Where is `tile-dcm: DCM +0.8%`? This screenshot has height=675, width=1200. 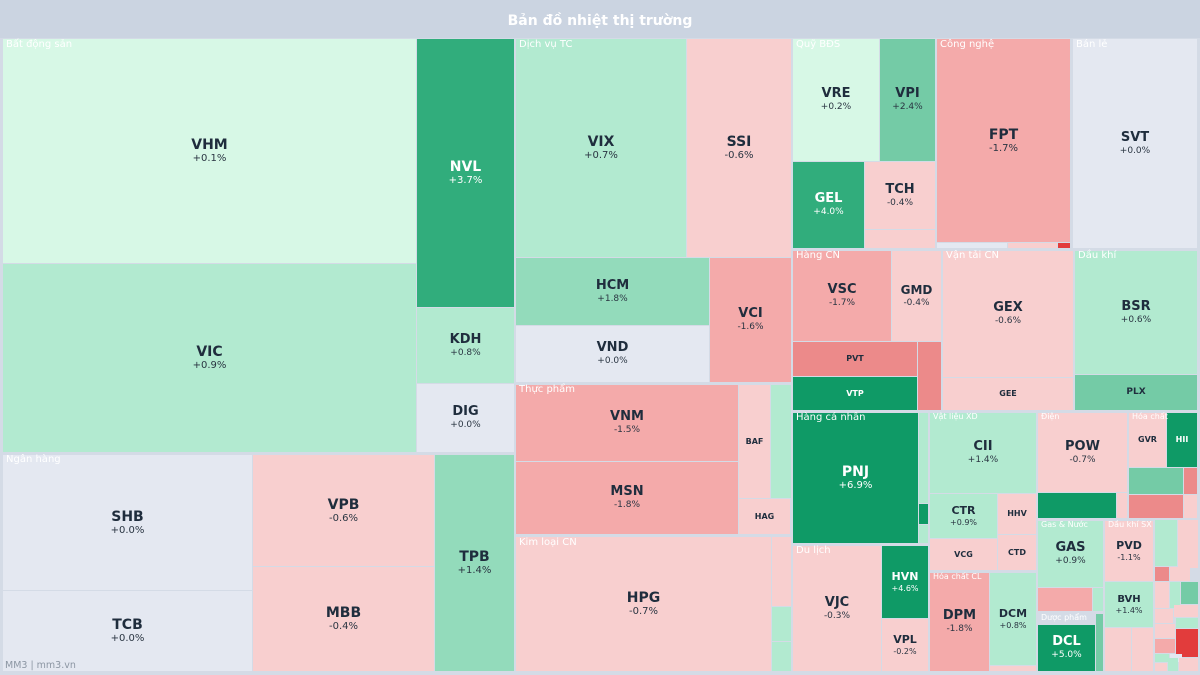
tile-dcm: DCM +0.8% is located at coordinates (1013, 619).